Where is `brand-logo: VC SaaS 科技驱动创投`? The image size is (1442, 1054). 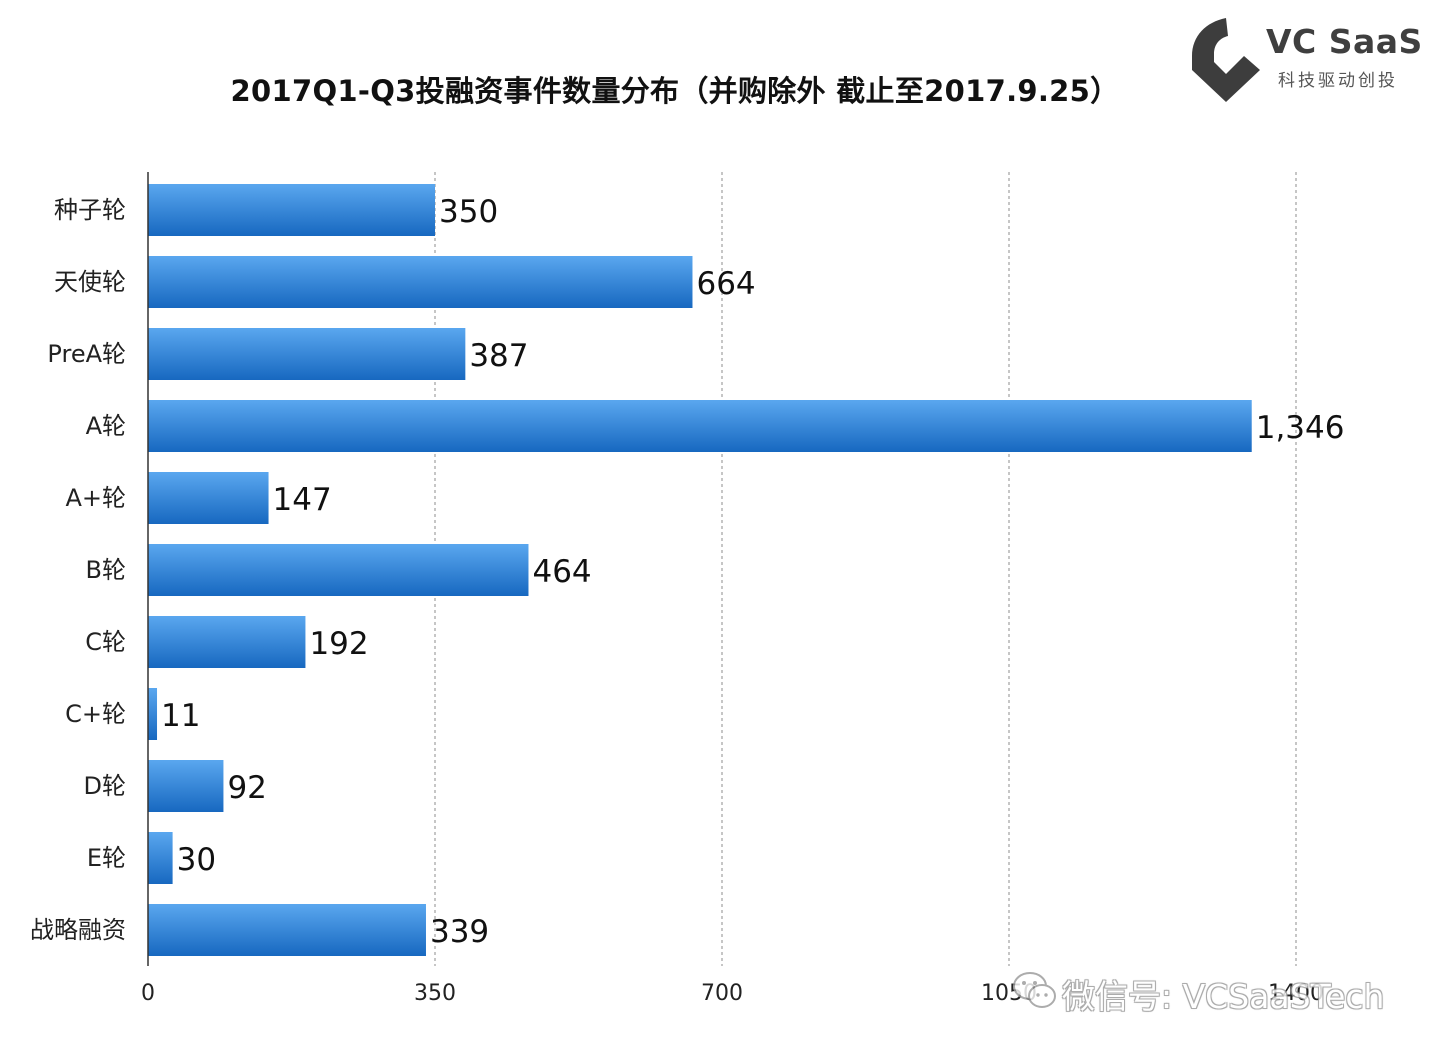
brand-logo: VC SaaS 科技驱动创投 is located at coordinates (1305, 60).